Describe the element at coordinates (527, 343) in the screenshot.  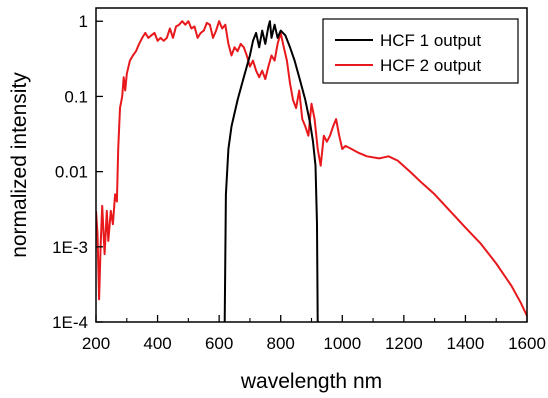
I see `x-tick-label: 1600` at that location.